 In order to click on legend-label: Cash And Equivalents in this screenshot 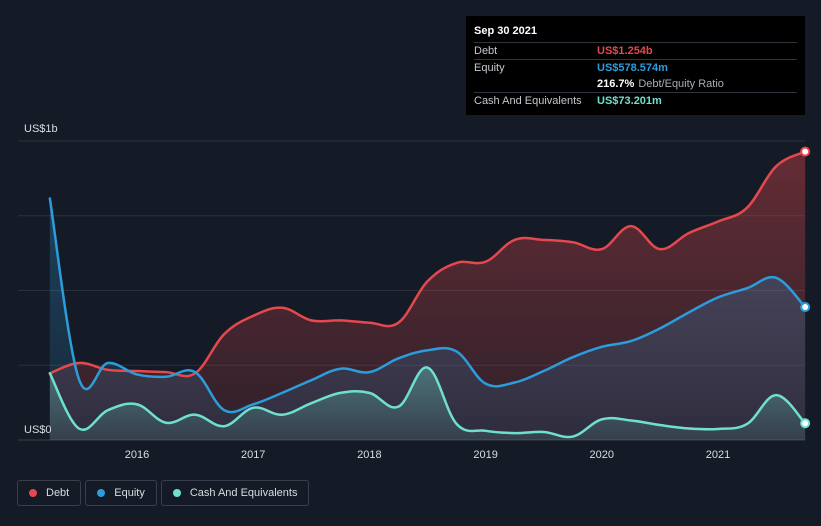, I will do `click(243, 493)`.